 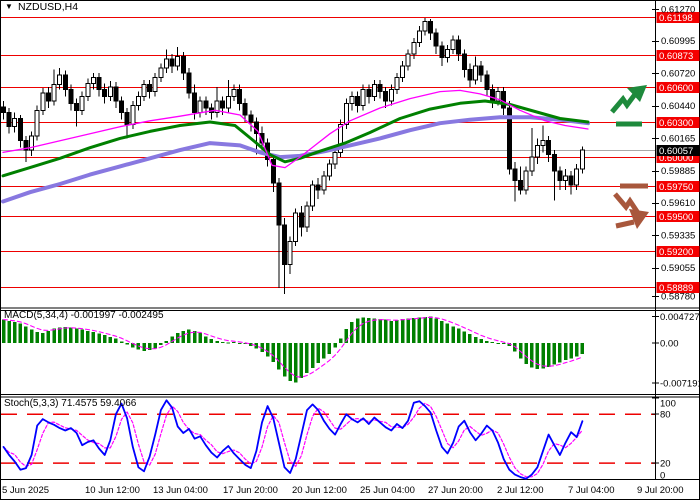 What do you see at coordinates (678, 106) in the screenshot?
I see `svg-text: 0.60440` at bounding box center [678, 106].